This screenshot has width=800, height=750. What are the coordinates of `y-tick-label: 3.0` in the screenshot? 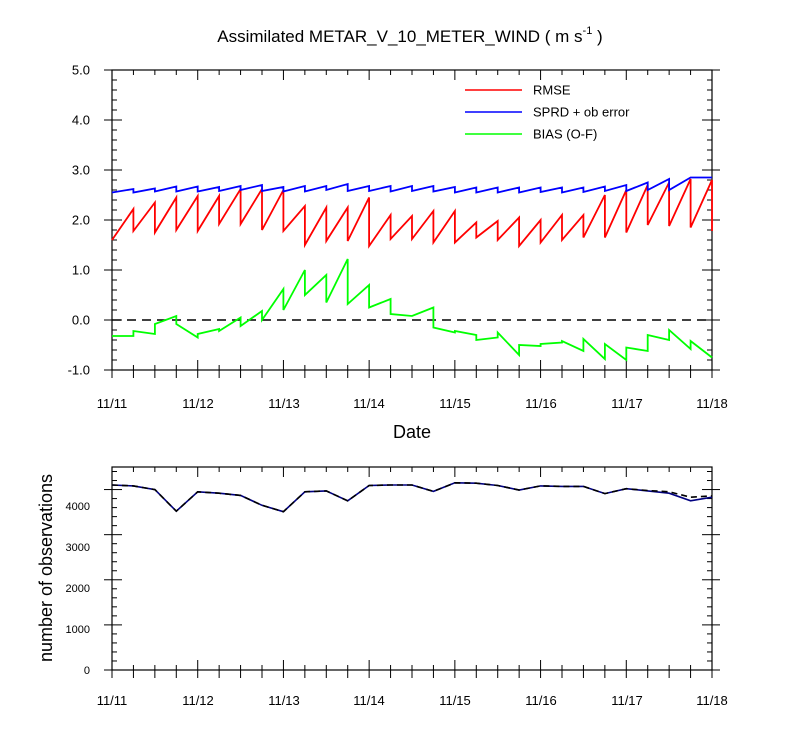 It's located at (81, 170).